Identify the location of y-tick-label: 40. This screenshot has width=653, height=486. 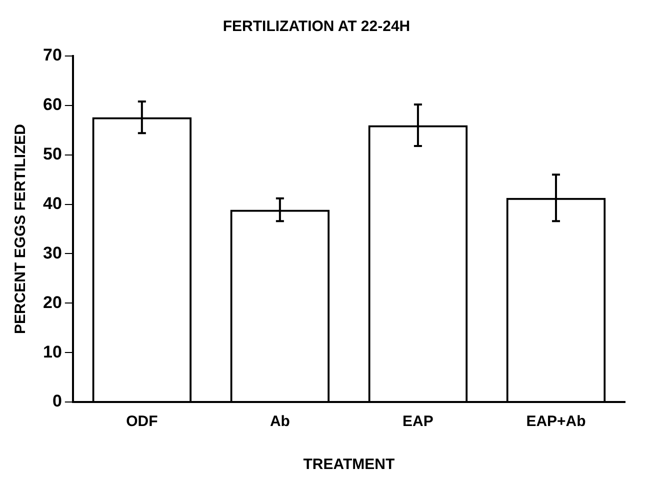
(52, 203).